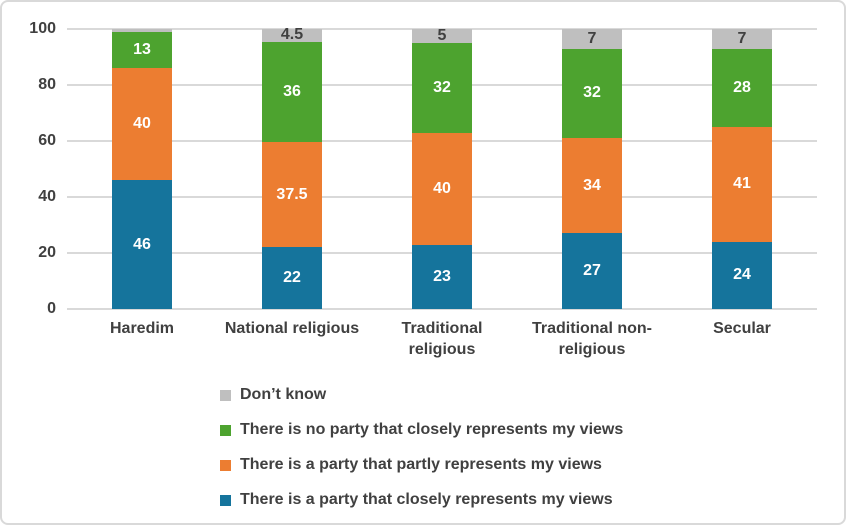 Image resolution: width=846 pixels, height=525 pixels. I want to click on bar-segment: 23, so click(442, 276).